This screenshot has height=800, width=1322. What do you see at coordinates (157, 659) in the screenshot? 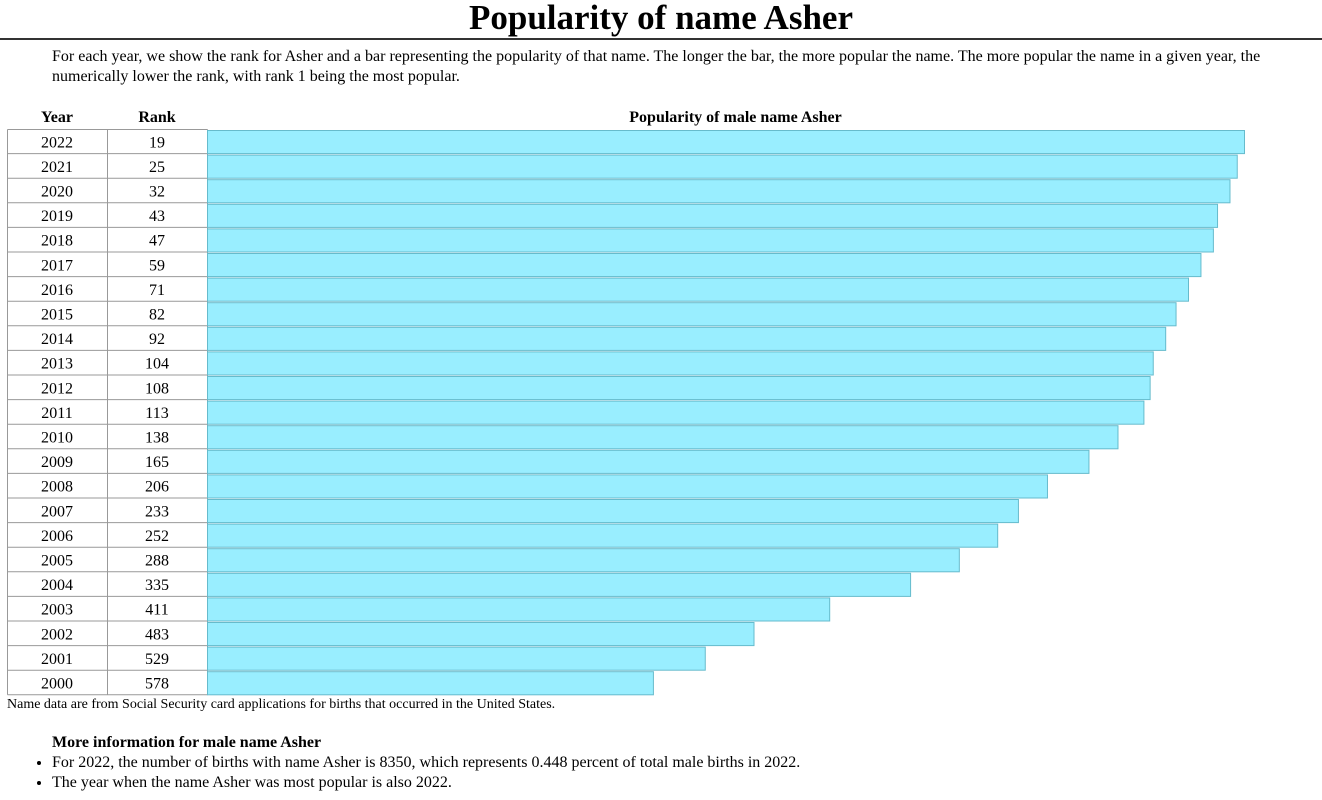
I see `rank-cell: 529` at bounding box center [157, 659].